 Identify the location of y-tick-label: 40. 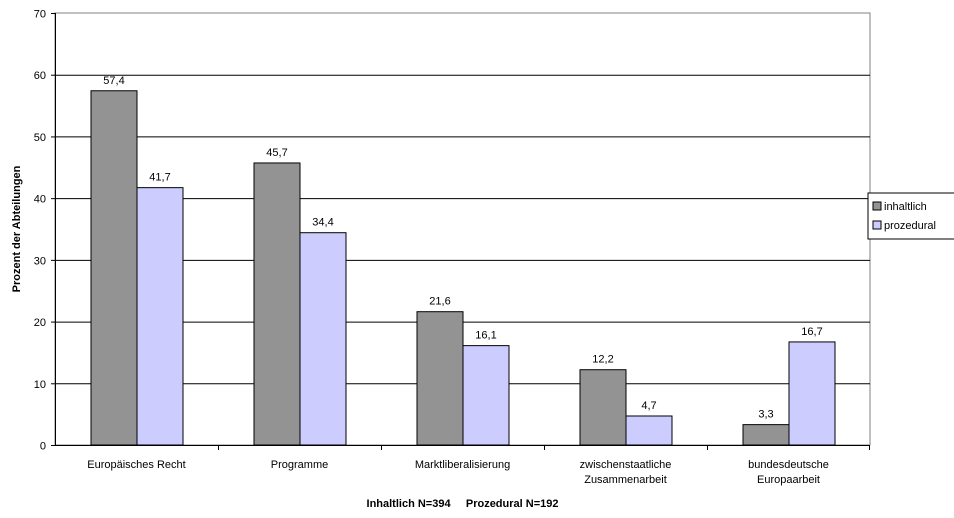
(40, 200).